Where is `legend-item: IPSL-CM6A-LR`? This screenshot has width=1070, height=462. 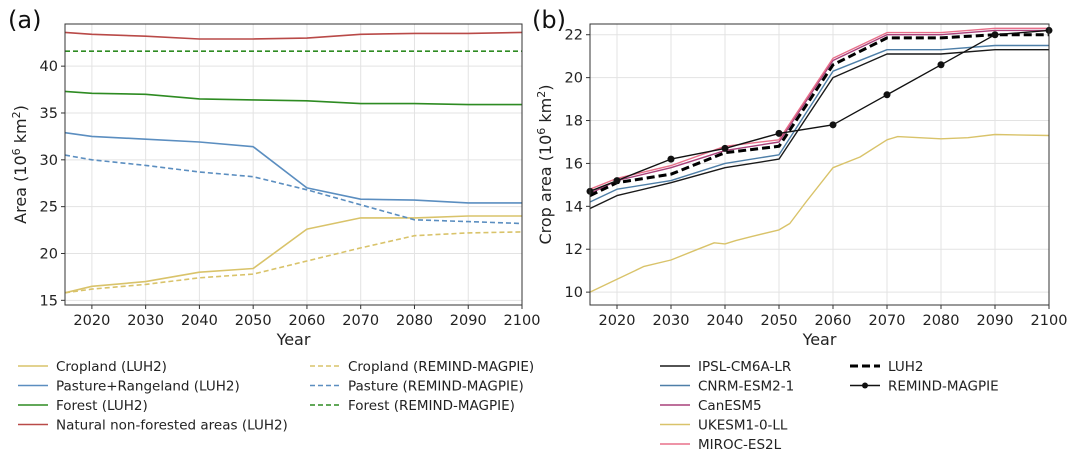 legend-item: IPSL-CM6A-LR is located at coordinates (725, 367).